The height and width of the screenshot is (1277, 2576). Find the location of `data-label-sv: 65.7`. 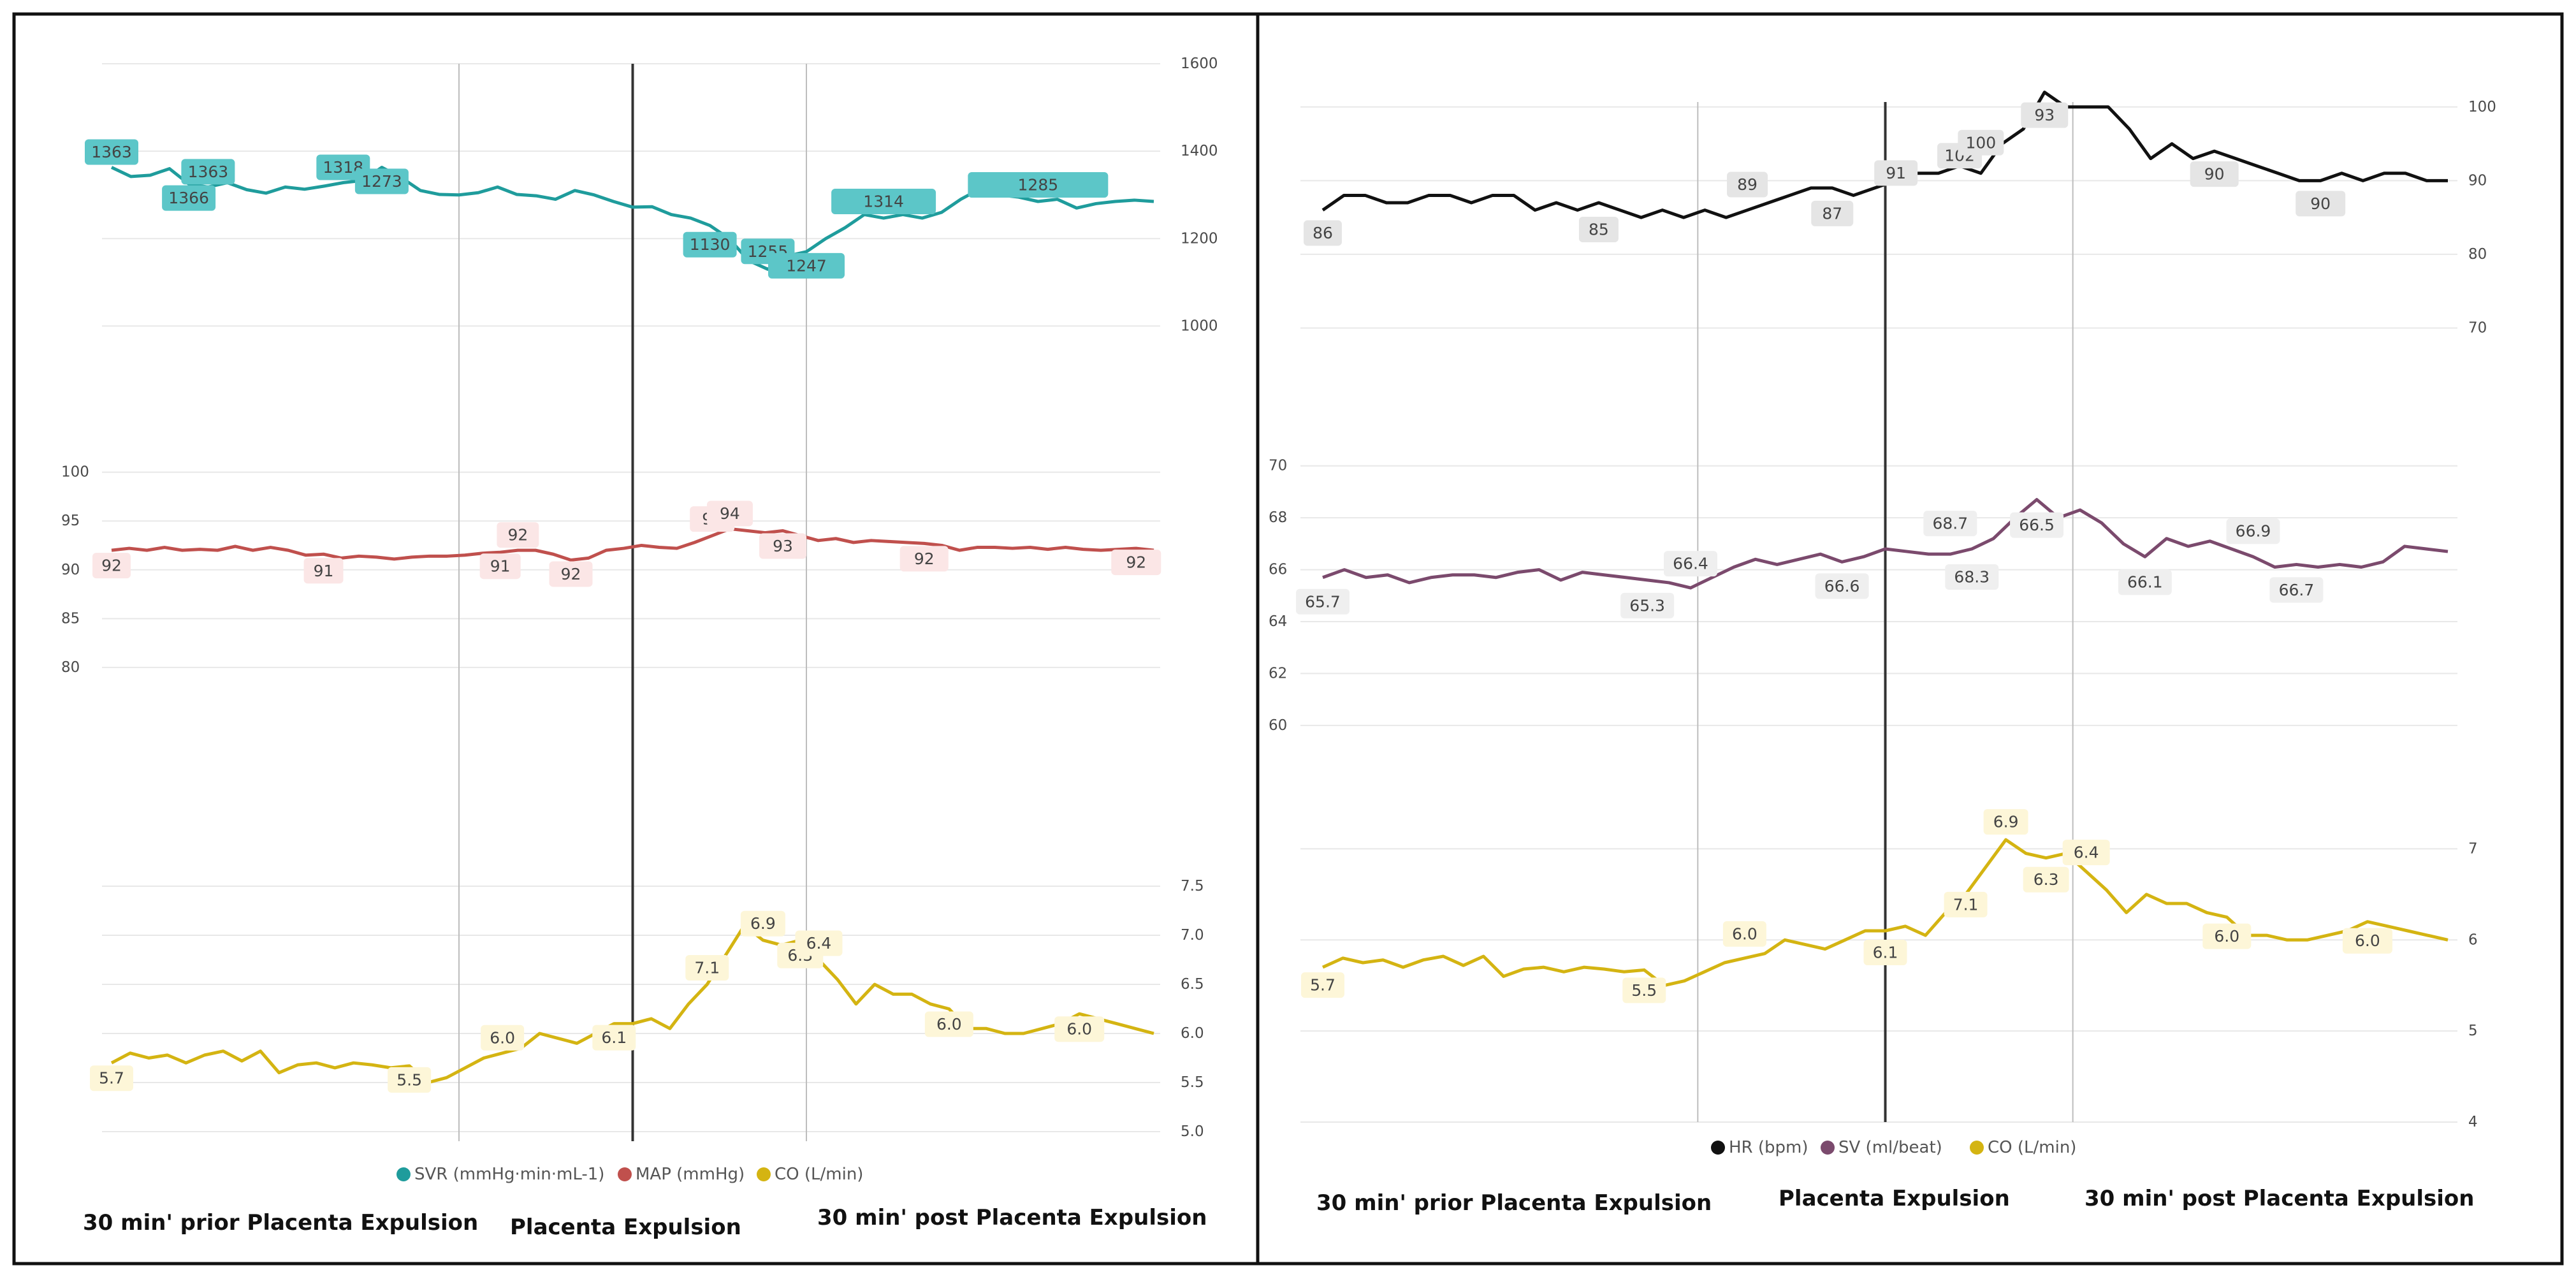

data-label-sv: 65.7 is located at coordinates (1323, 601).